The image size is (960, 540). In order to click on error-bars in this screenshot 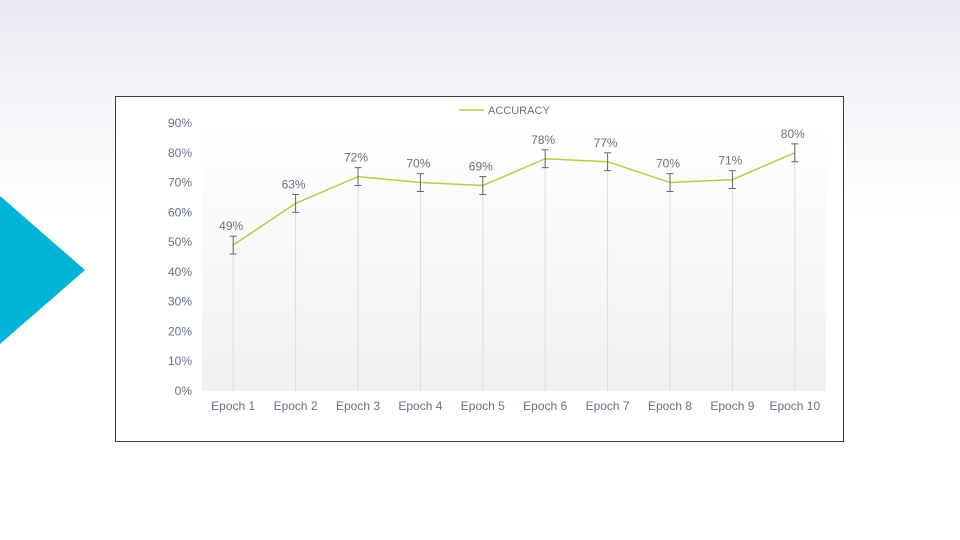, I will do `click(514, 199)`.